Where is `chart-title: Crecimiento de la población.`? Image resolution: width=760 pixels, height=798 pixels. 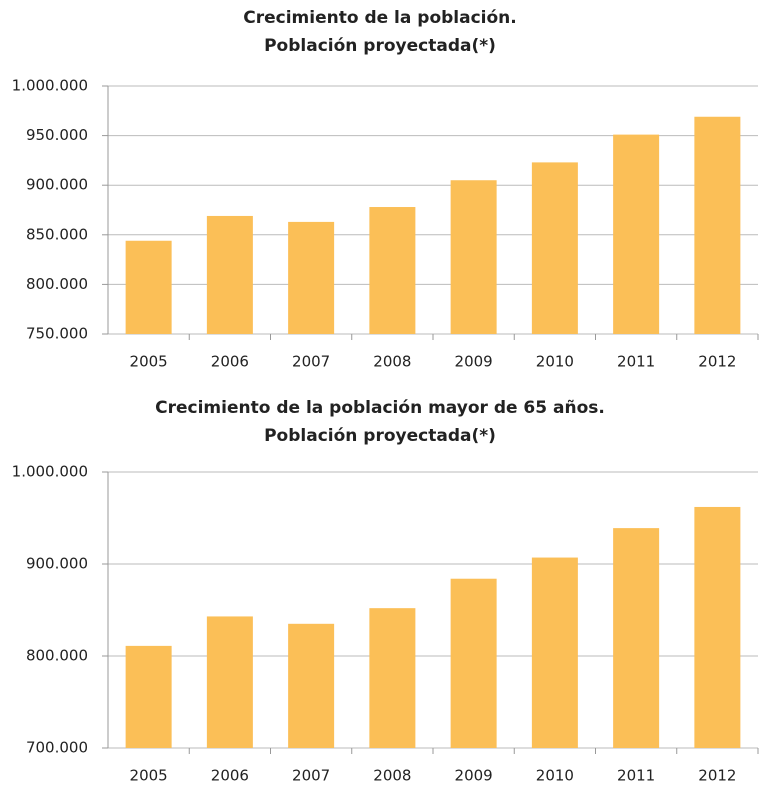
chart-title: Crecimiento de la población. is located at coordinates (380, 18).